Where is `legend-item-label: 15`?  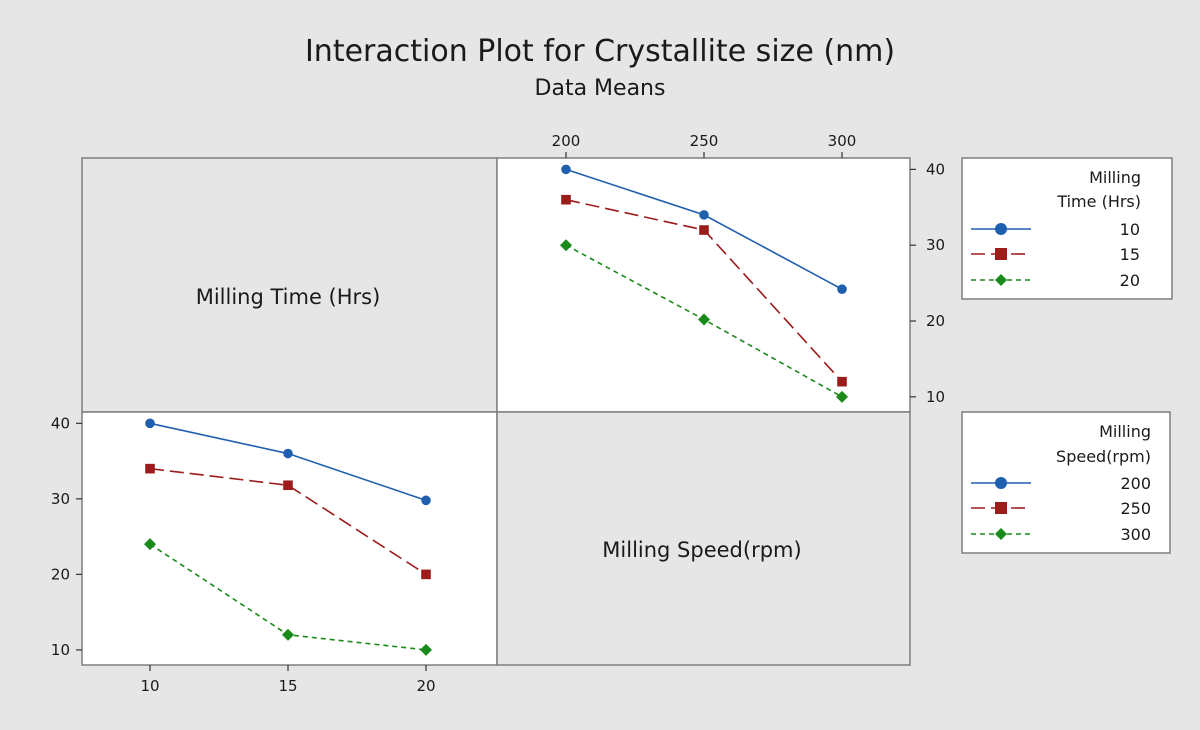
legend-item-label: 15 is located at coordinates (1130, 254).